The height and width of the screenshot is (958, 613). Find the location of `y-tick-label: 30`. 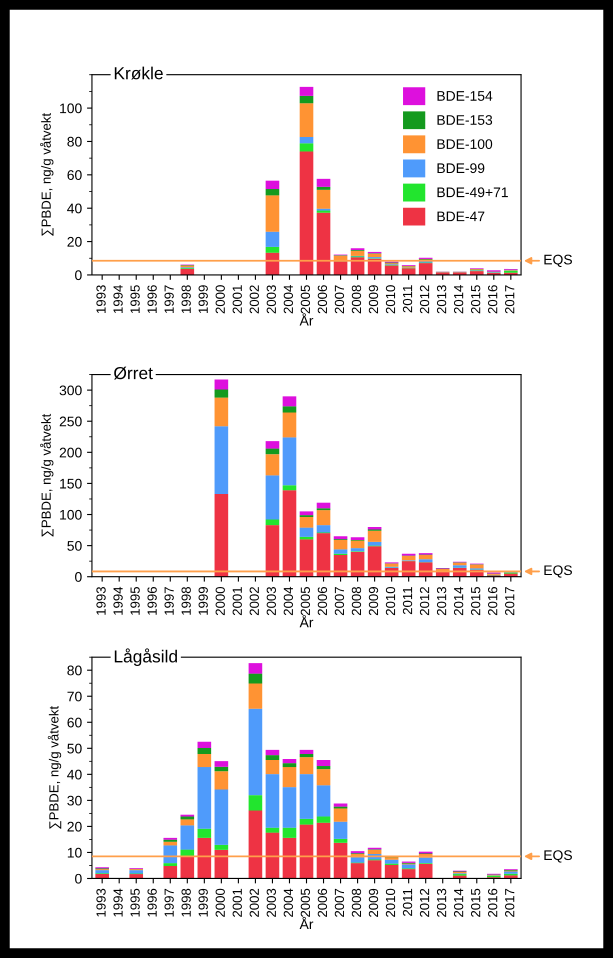

y-tick-label: 30 is located at coordinates (74, 801).